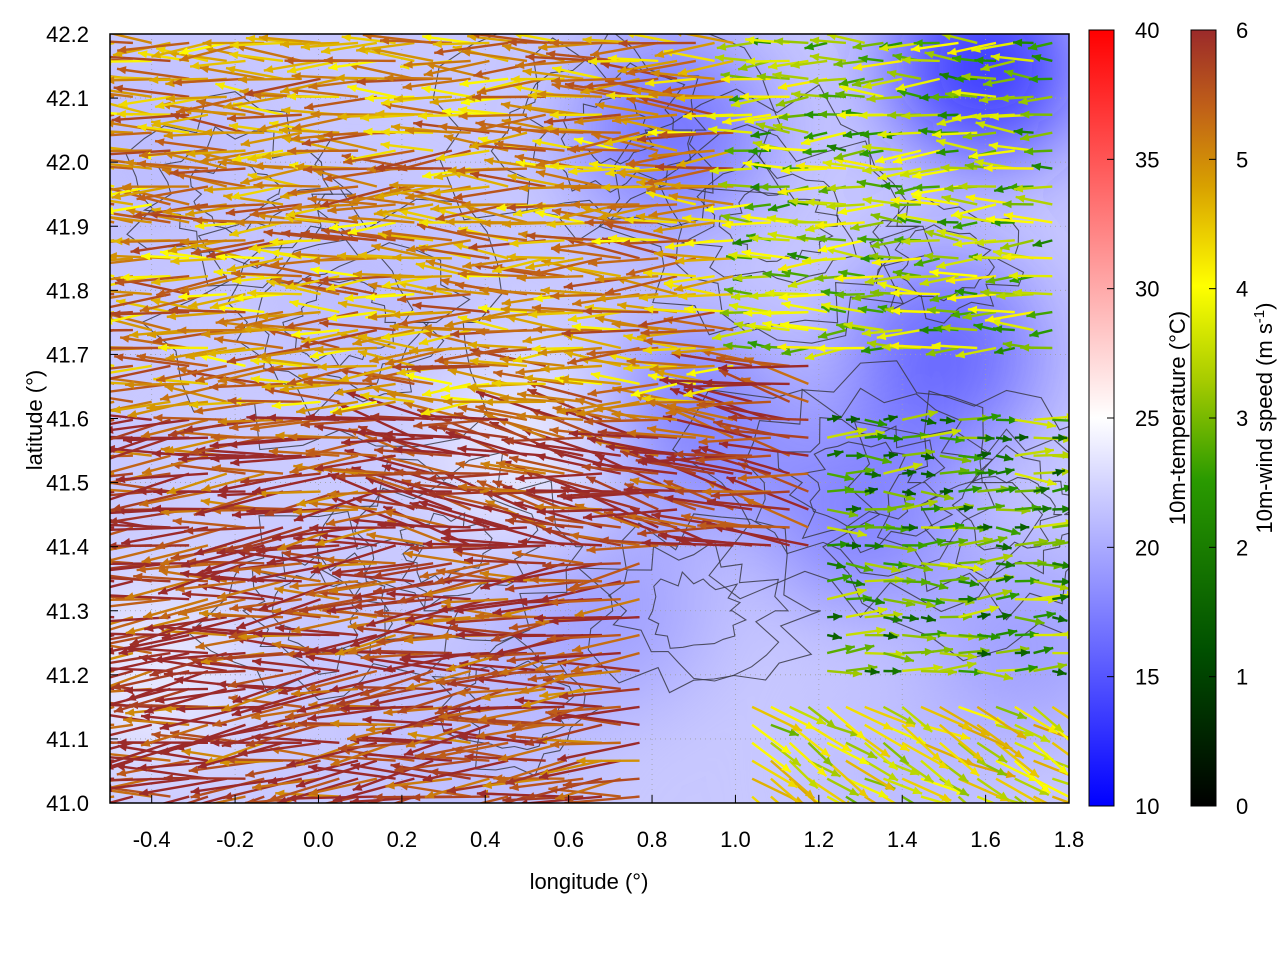 This screenshot has width=1280, height=960. What do you see at coordinates (1233, 418) in the screenshot?
I see `wind-colorbar: 0 1 2 3 4 5 6 10m-wind speed (m s-1)` at bounding box center [1233, 418].